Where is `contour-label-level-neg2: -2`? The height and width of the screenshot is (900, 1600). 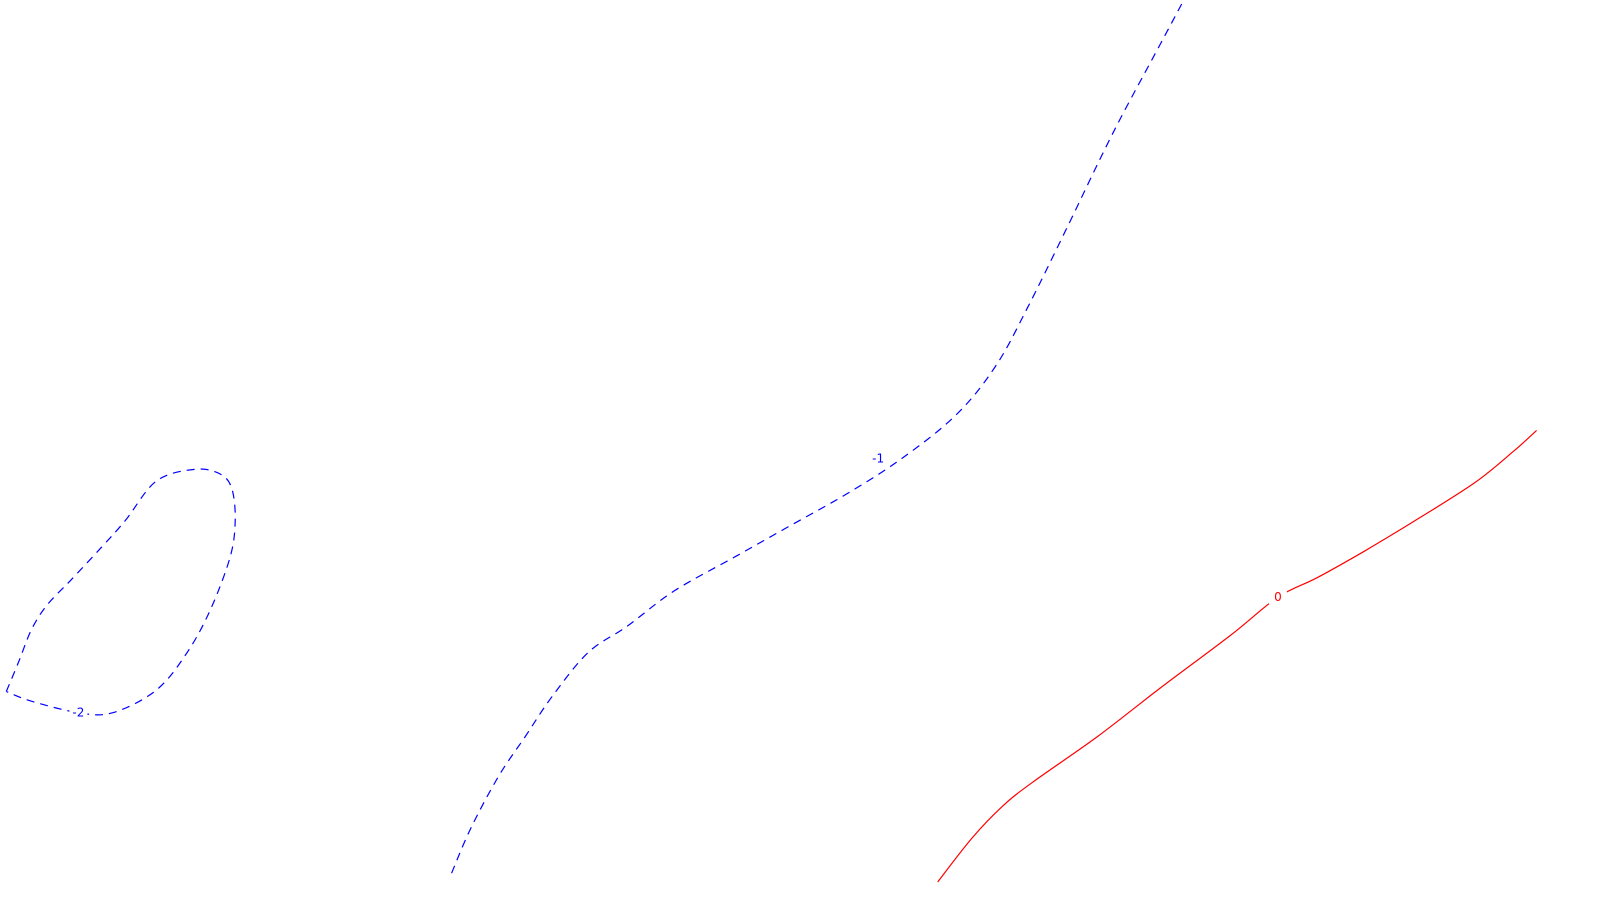 contour-label-level-neg2: -2 is located at coordinates (78, 713).